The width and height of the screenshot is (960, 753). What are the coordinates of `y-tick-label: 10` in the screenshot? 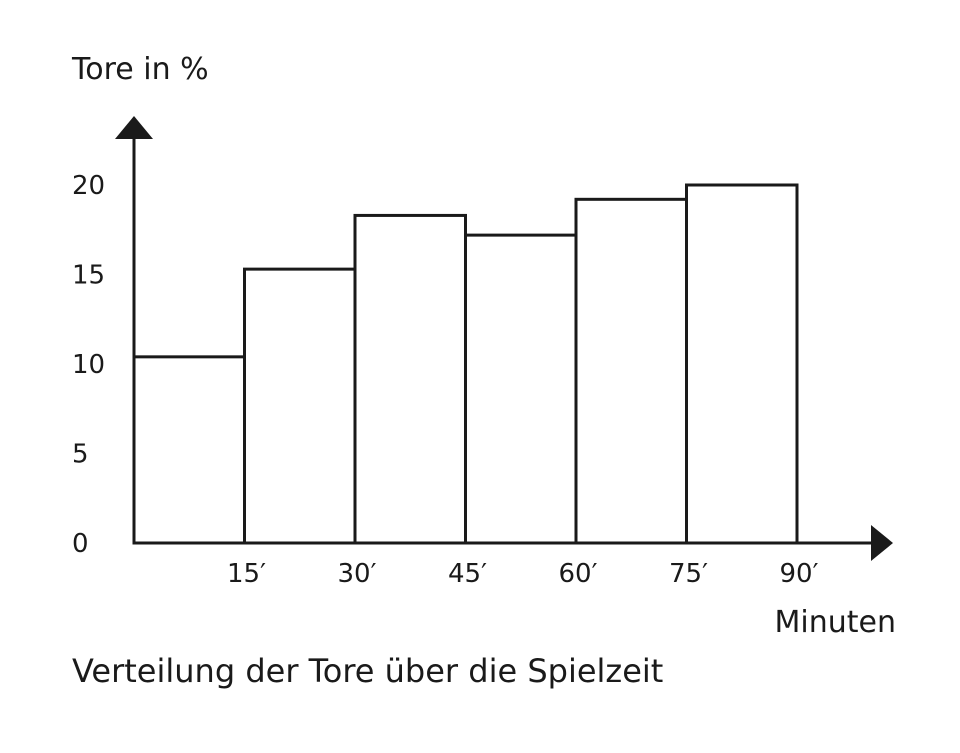 It's located at (88, 365).